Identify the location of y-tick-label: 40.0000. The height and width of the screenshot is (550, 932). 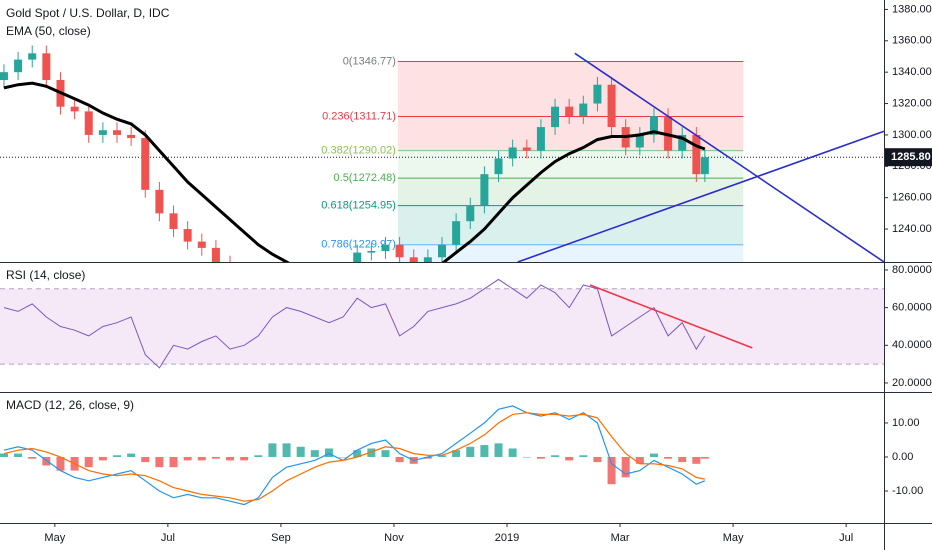
(912, 345).